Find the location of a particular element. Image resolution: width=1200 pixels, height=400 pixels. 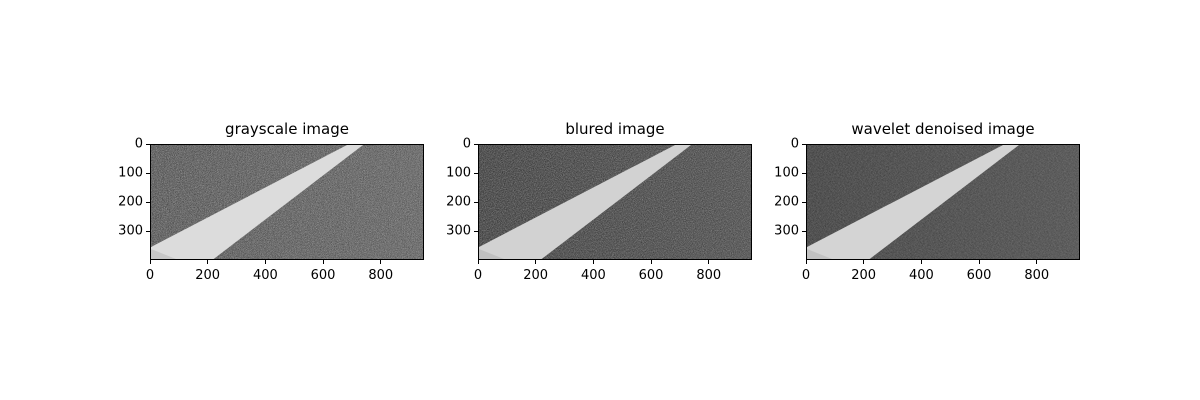

panel-title-grayscale: grayscale image is located at coordinates (287, 129).